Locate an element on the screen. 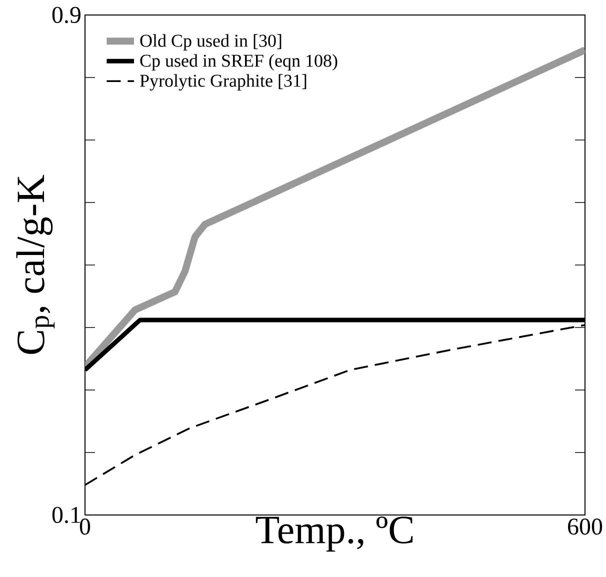 This screenshot has width=606, height=577. y-axis-title: C$_{p}$, cal/g-K is located at coordinates (35, 264).